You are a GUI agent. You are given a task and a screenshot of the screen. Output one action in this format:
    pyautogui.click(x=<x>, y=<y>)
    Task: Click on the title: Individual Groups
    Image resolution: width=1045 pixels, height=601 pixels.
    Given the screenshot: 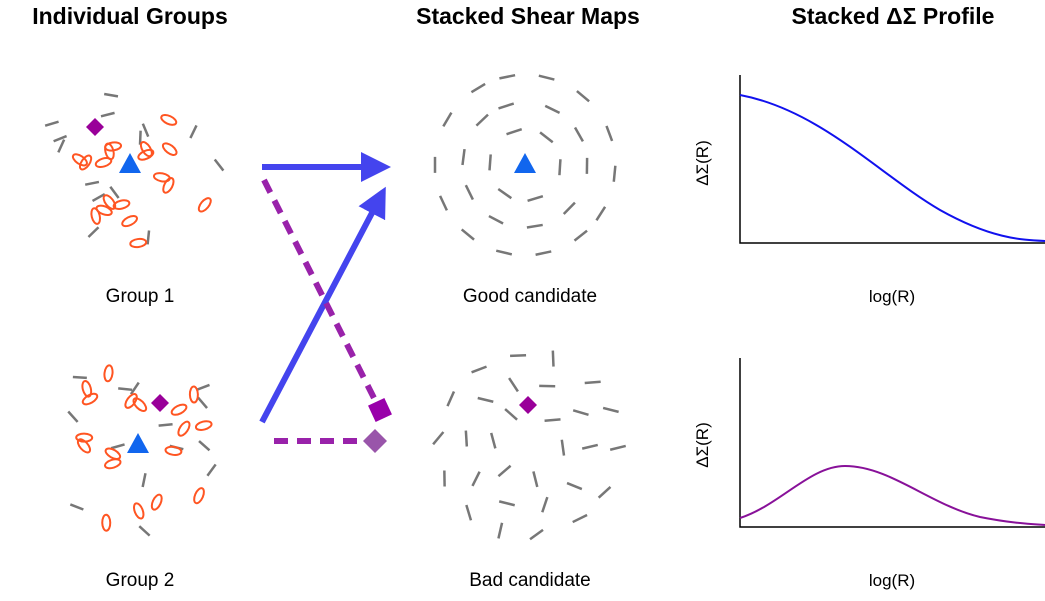 What is the action you would take?
    pyautogui.click(x=130, y=16)
    